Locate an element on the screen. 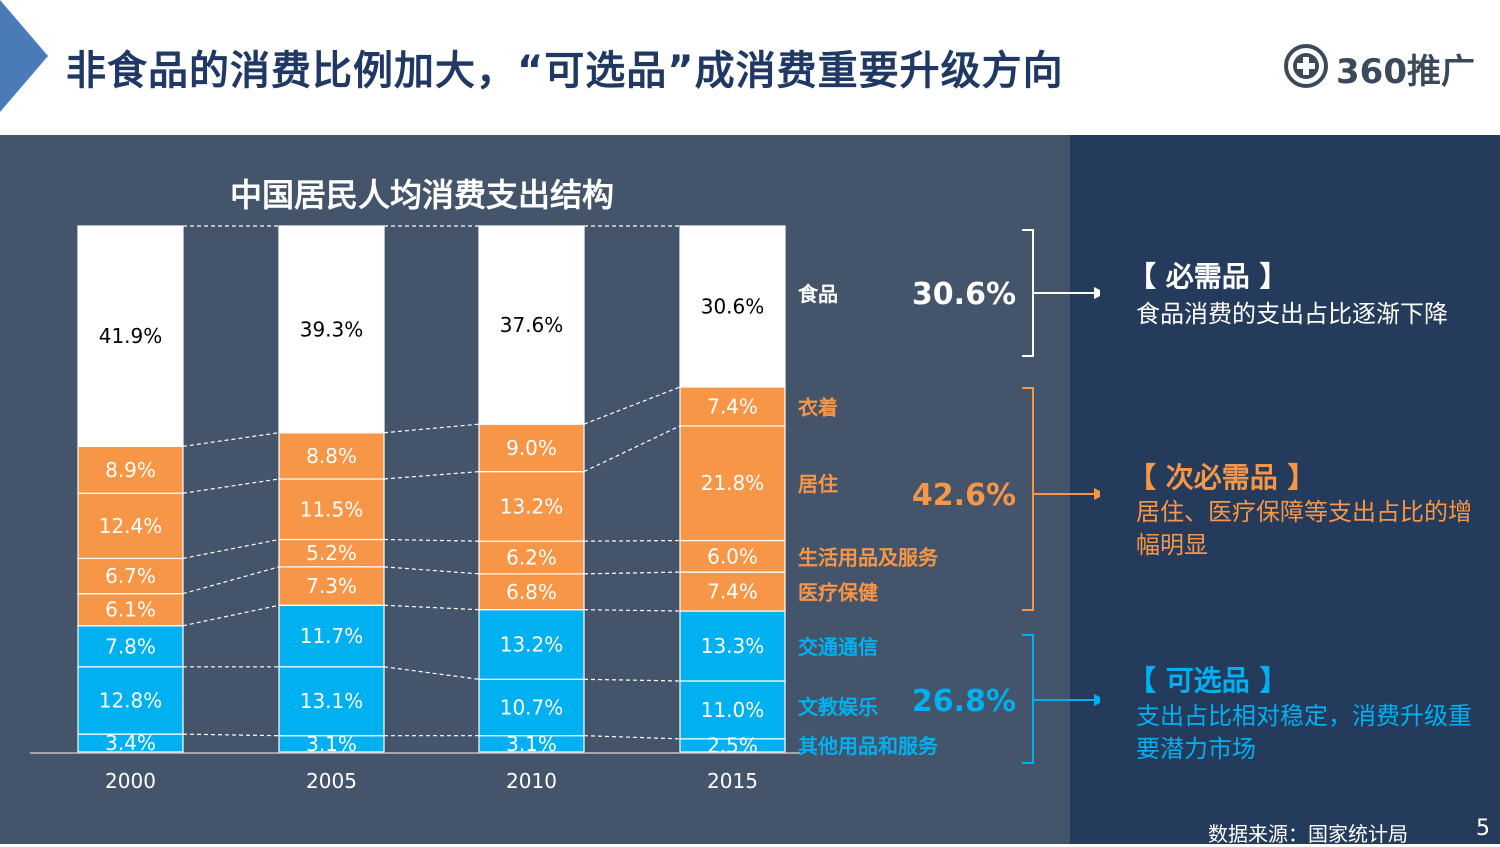 This screenshot has width=1500, height=847. series-label-交通通信: 交通通信 is located at coordinates (838, 647).